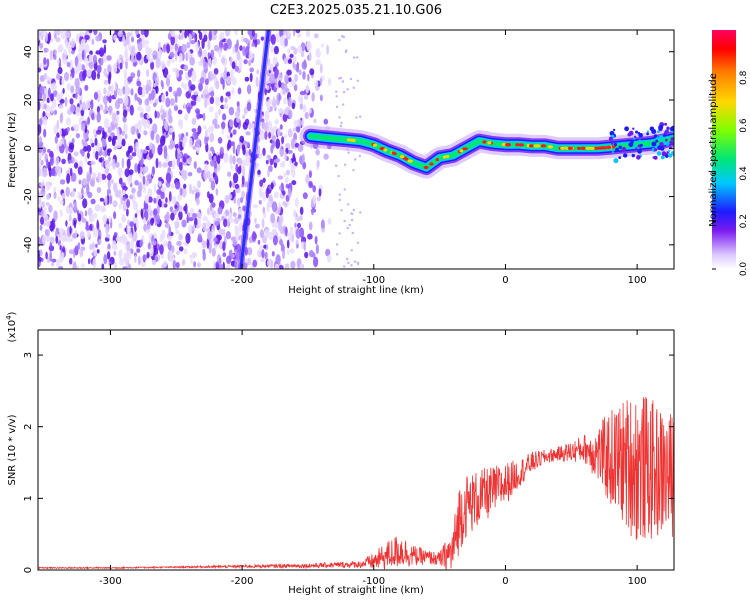 This screenshot has width=750, height=600. Describe the element at coordinates (110, 581) in the screenshot. I see `snr-xtick-label: -300` at that location.